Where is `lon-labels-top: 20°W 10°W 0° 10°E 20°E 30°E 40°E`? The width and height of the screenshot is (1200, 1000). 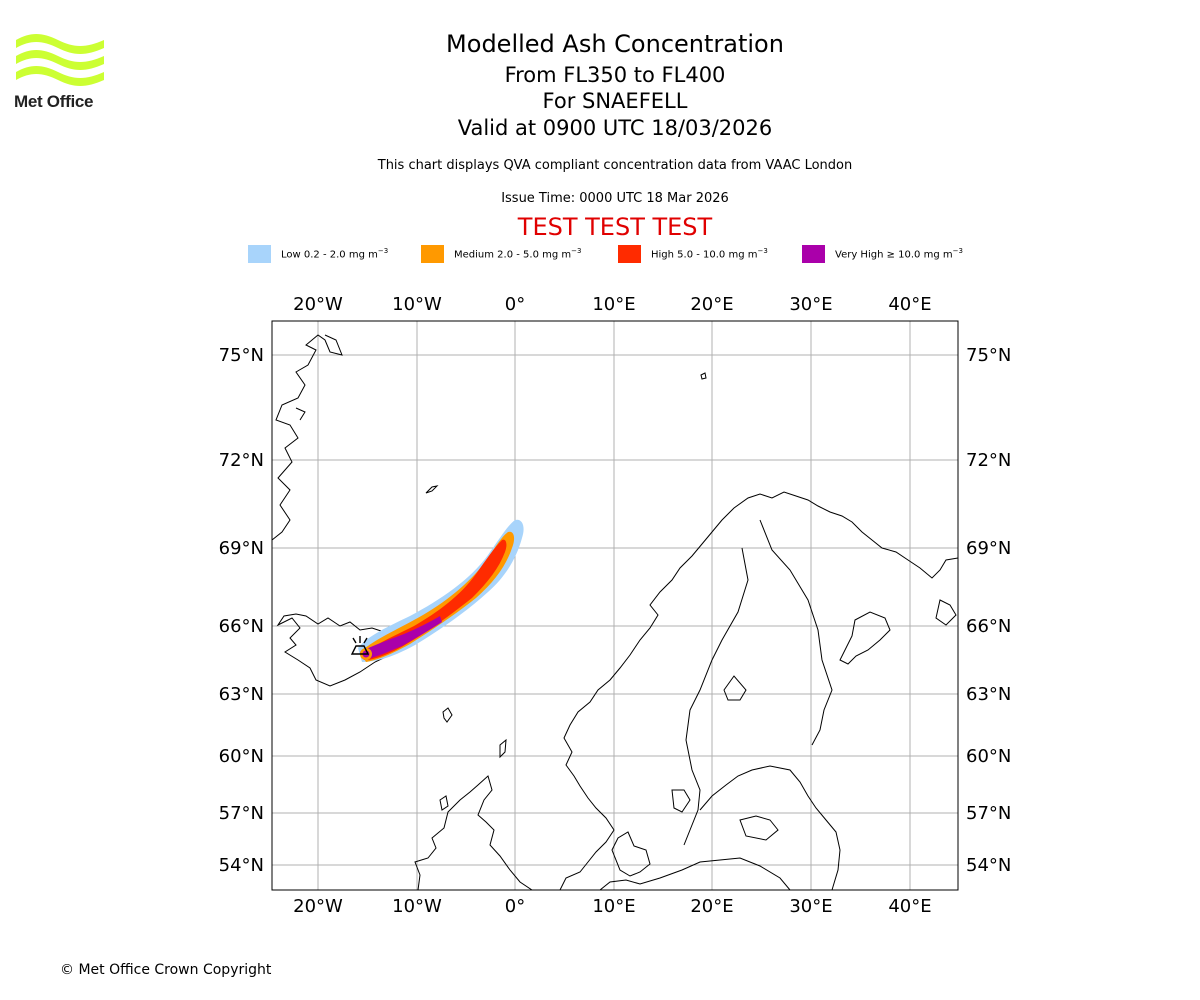
lon-labels-top: 20°W 10°W 0° 10°E 20°E 30°E 40°E is located at coordinates (612, 304).